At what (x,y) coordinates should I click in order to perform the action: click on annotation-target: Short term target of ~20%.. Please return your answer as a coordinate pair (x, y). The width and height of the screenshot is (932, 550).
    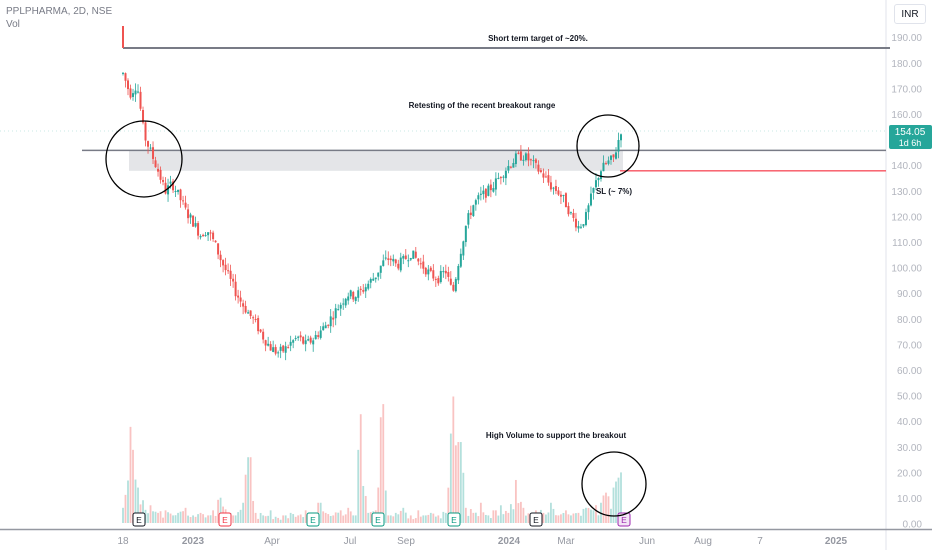
    Looking at the image, I should click on (538, 38).